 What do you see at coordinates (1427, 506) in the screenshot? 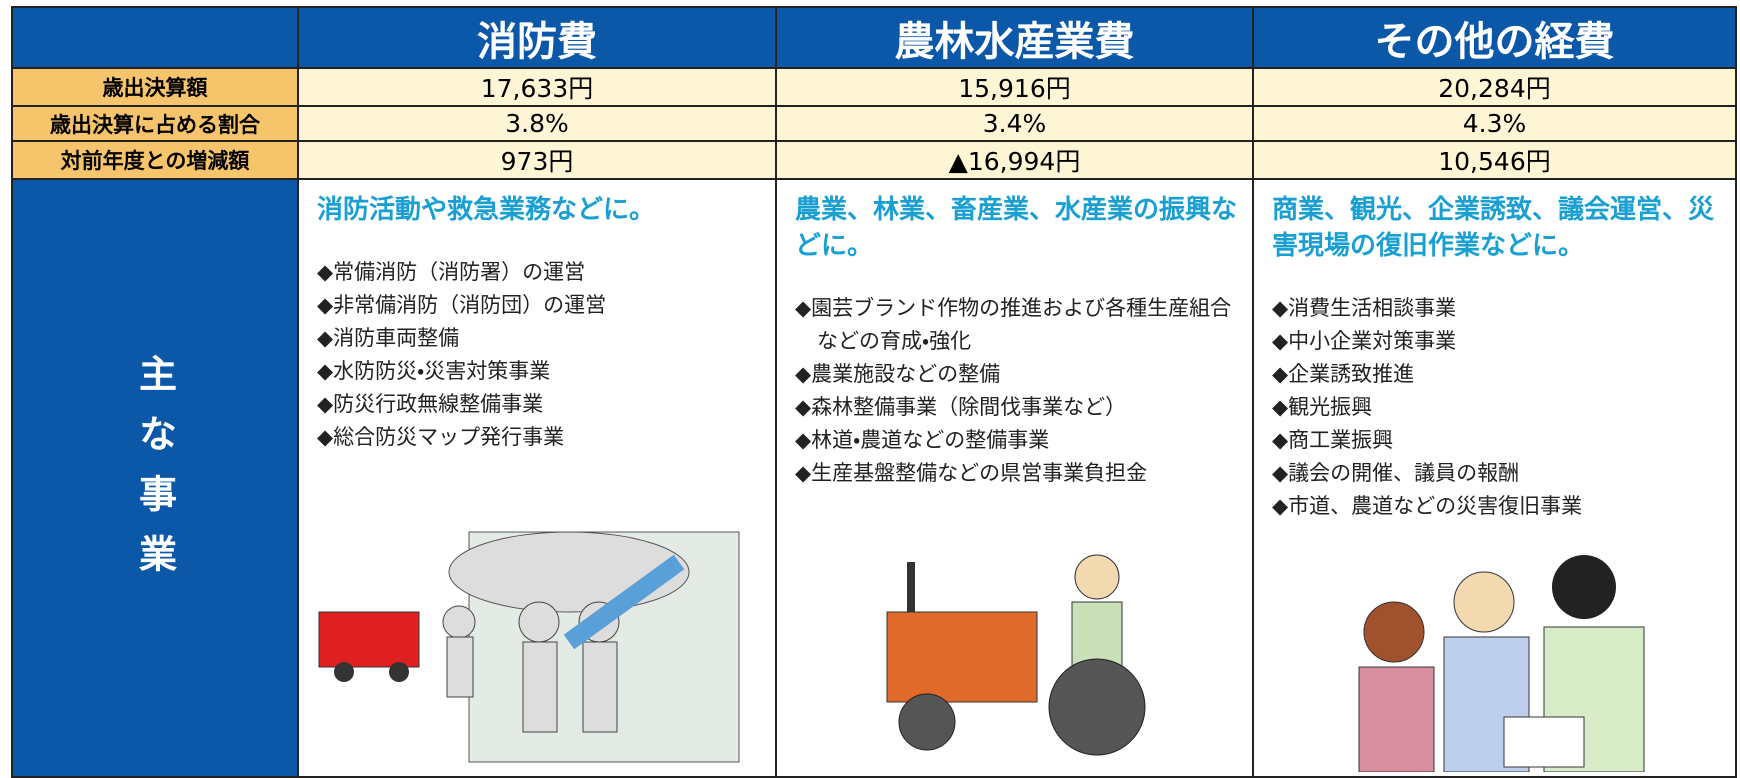
I see `project-item: ◆市道、農道などの災害復旧事業` at bounding box center [1427, 506].